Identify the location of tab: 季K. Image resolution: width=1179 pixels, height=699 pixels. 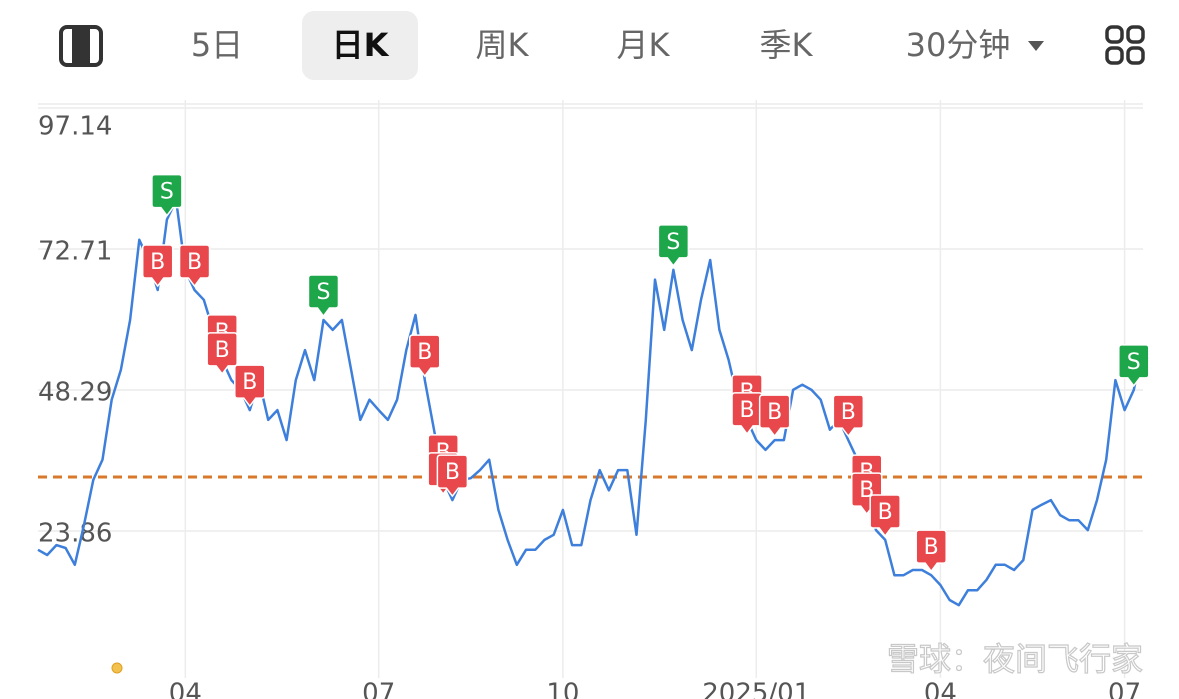
(787, 45).